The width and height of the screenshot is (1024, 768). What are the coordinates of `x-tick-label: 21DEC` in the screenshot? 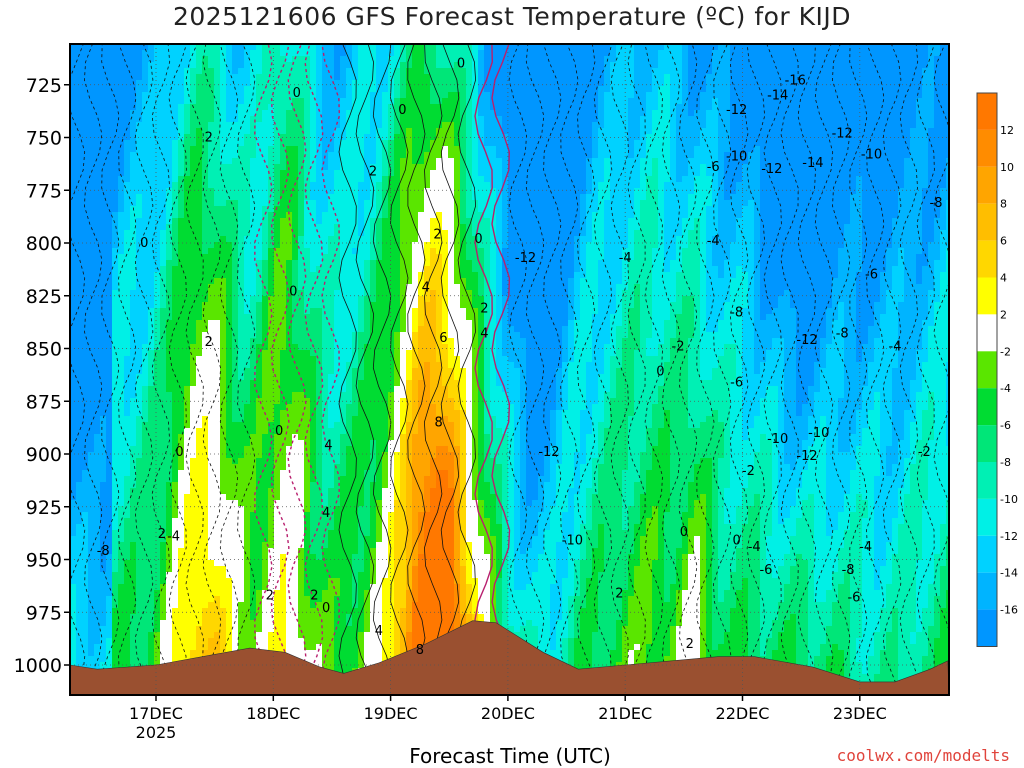 It's located at (625, 713).